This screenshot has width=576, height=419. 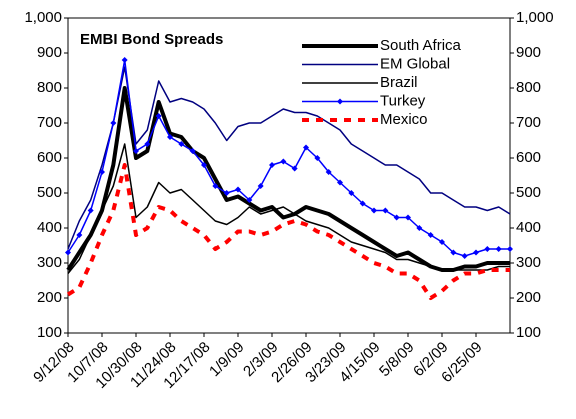 What do you see at coordinates (227, 360) in the screenshot?
I see `x-tick-label: 1/9/09` at bounding box center [227, 360].